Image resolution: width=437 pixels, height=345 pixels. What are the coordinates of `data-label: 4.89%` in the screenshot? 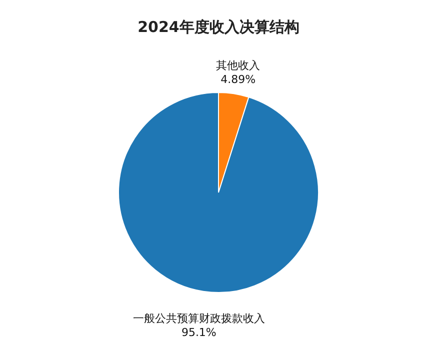 It's located at (238, 79).